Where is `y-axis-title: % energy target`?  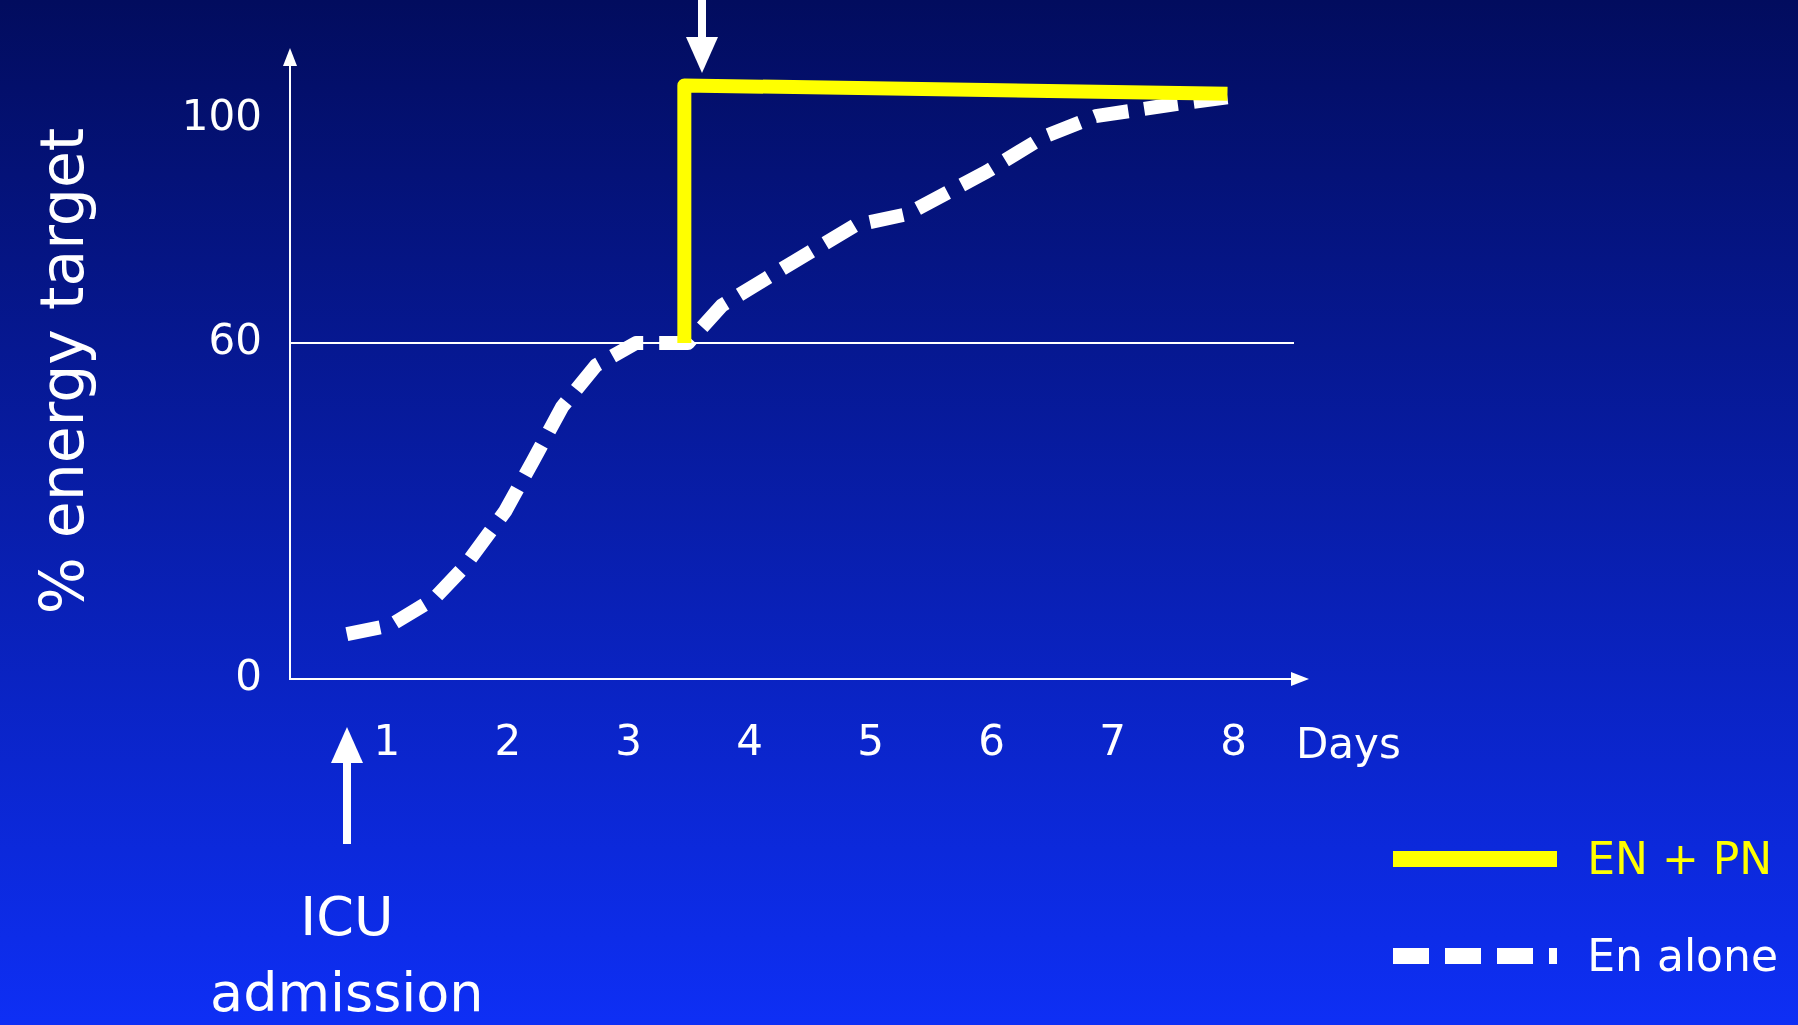
y-axis-title: % energy target is located at coordinates (61, 371).